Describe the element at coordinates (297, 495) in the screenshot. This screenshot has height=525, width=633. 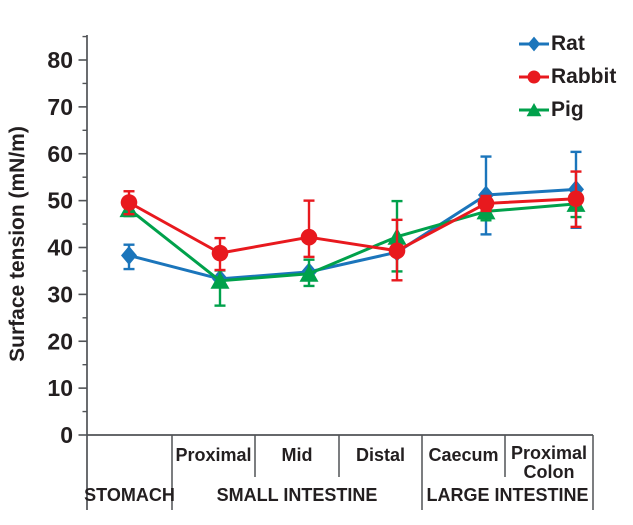
I see `organ-group-label: SMALL INTESTINE` at that location.